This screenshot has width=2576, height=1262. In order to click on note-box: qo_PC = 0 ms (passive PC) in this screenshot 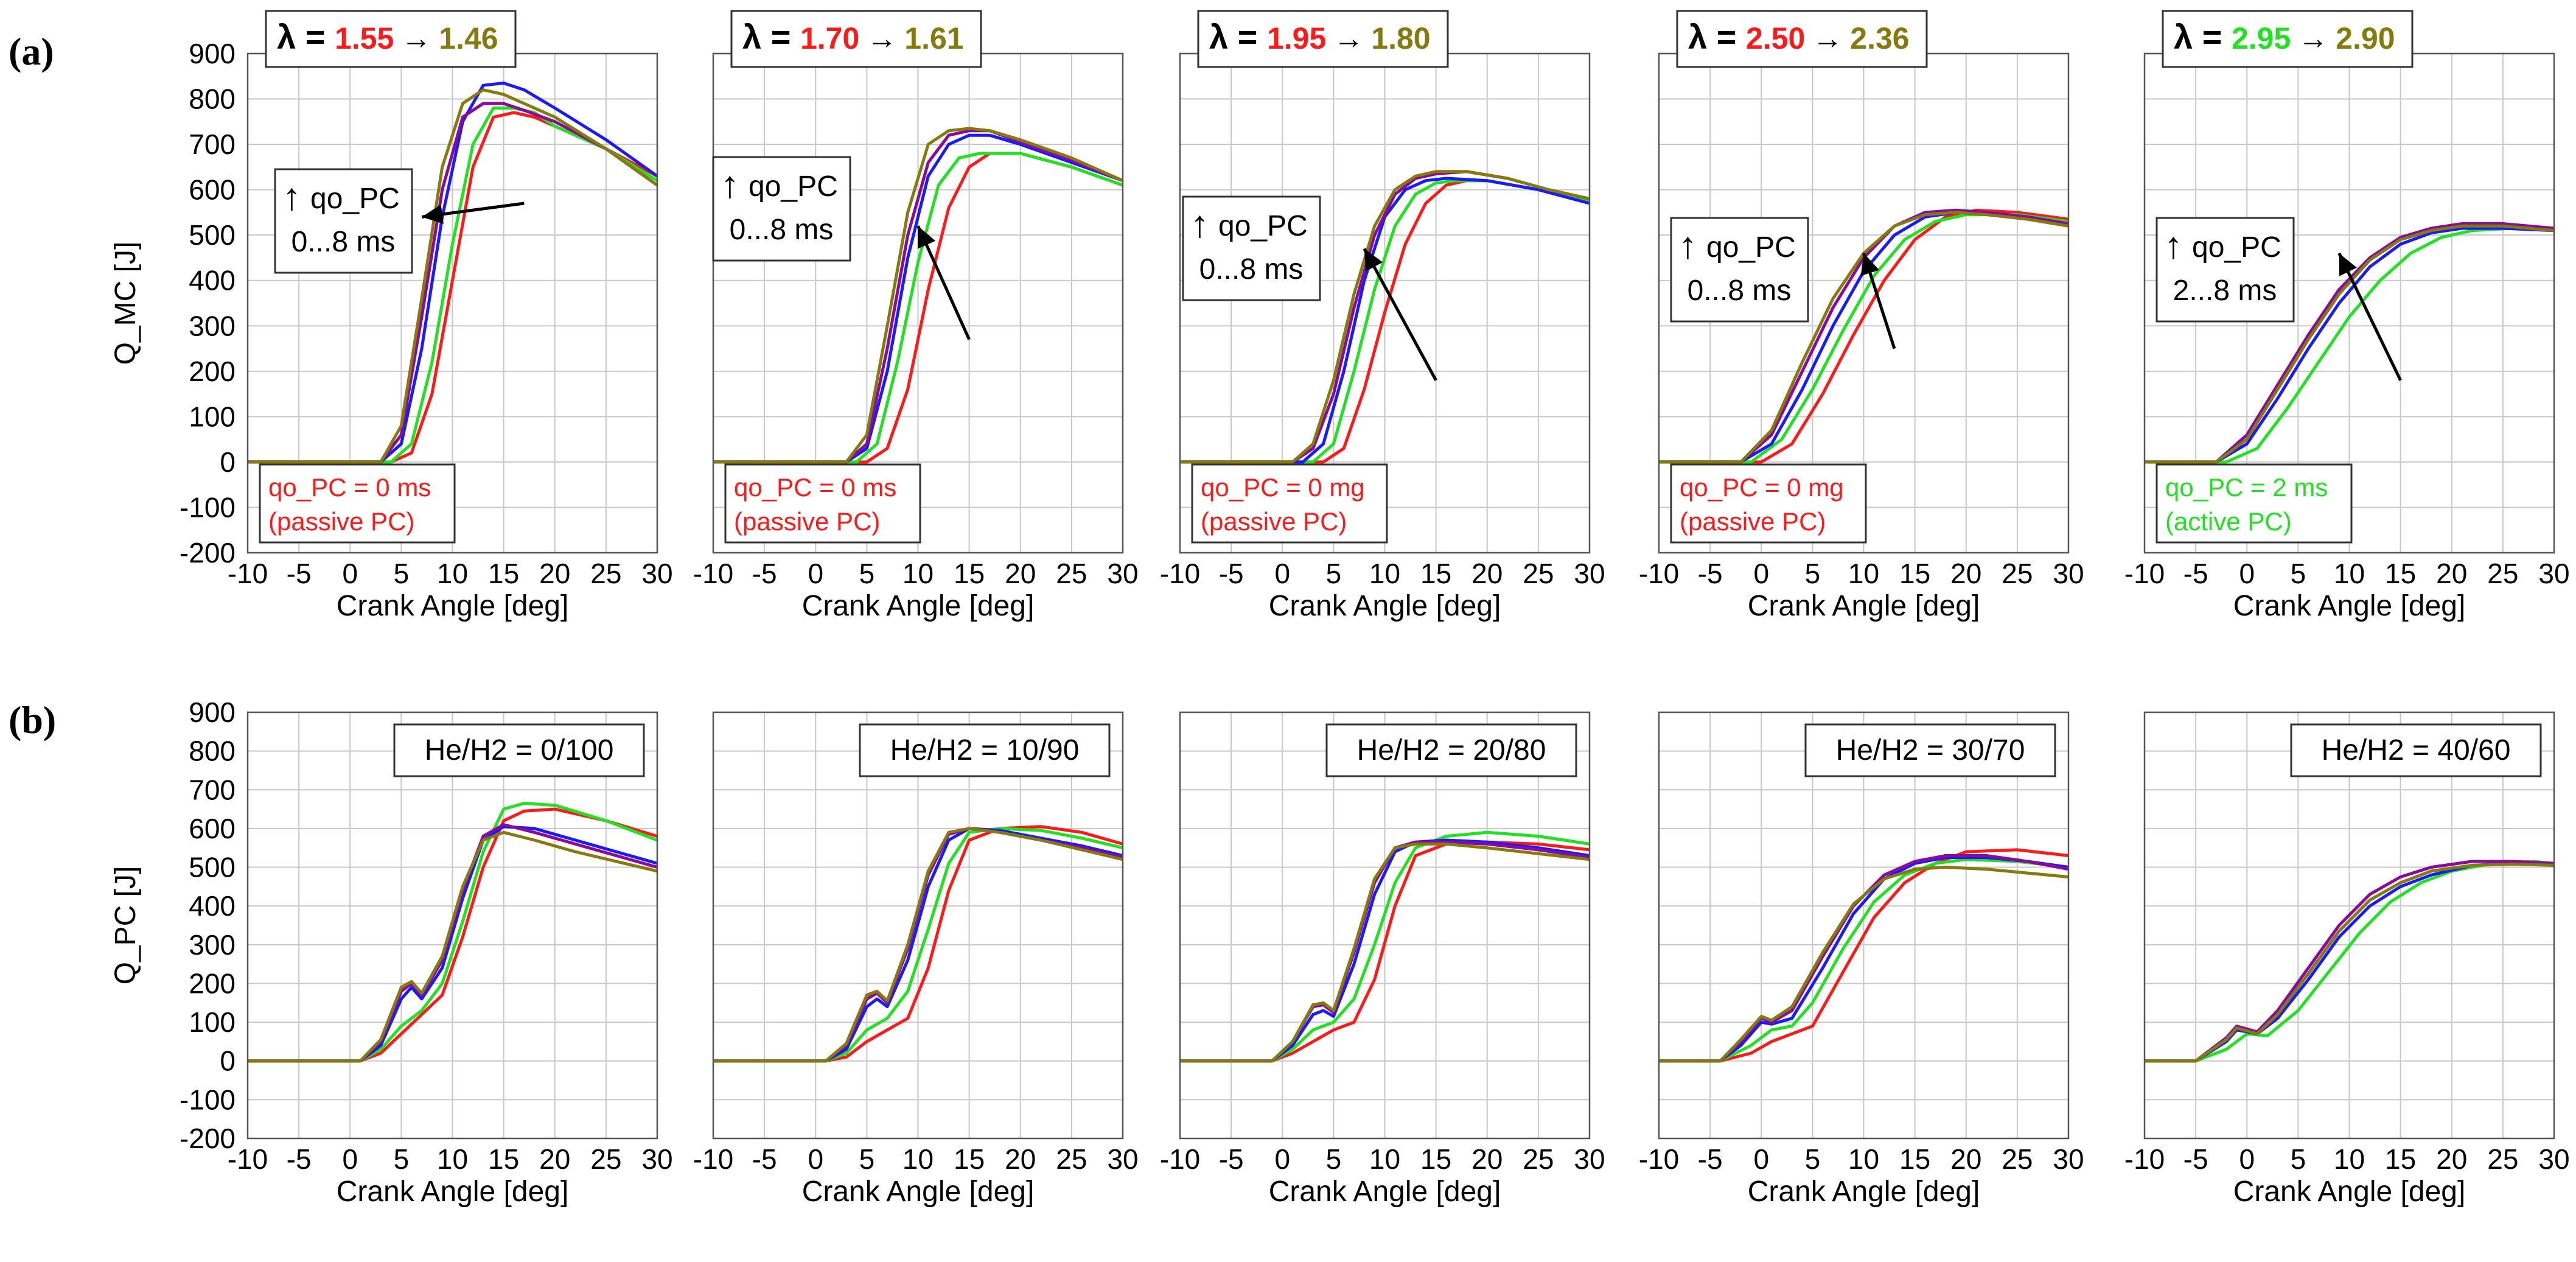, I will do `click(822, 503)`.